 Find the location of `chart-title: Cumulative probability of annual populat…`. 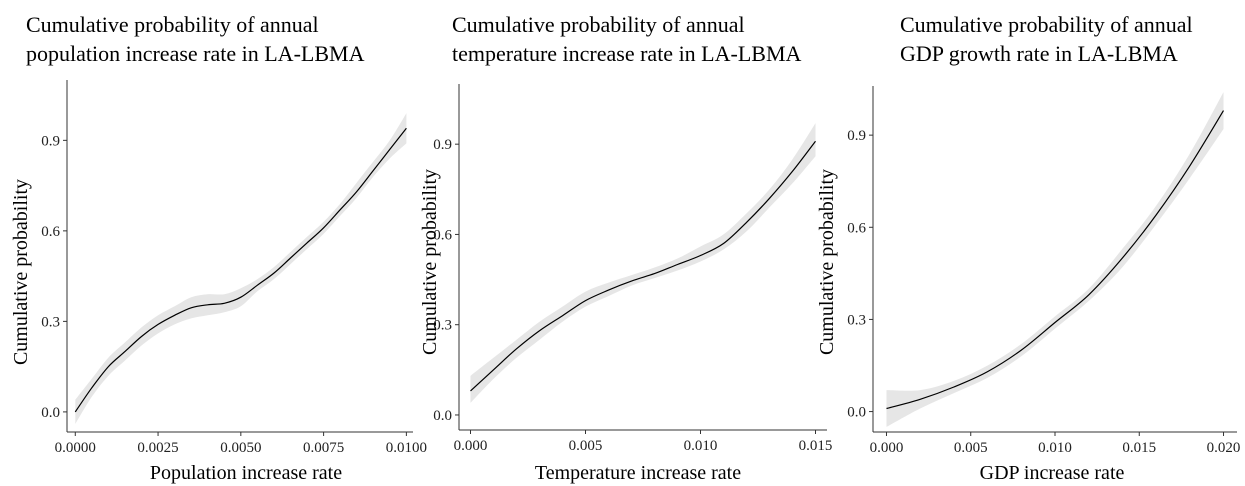

chart-title: Cumulative probability of annual populat… is located at coordinates (195, 39).